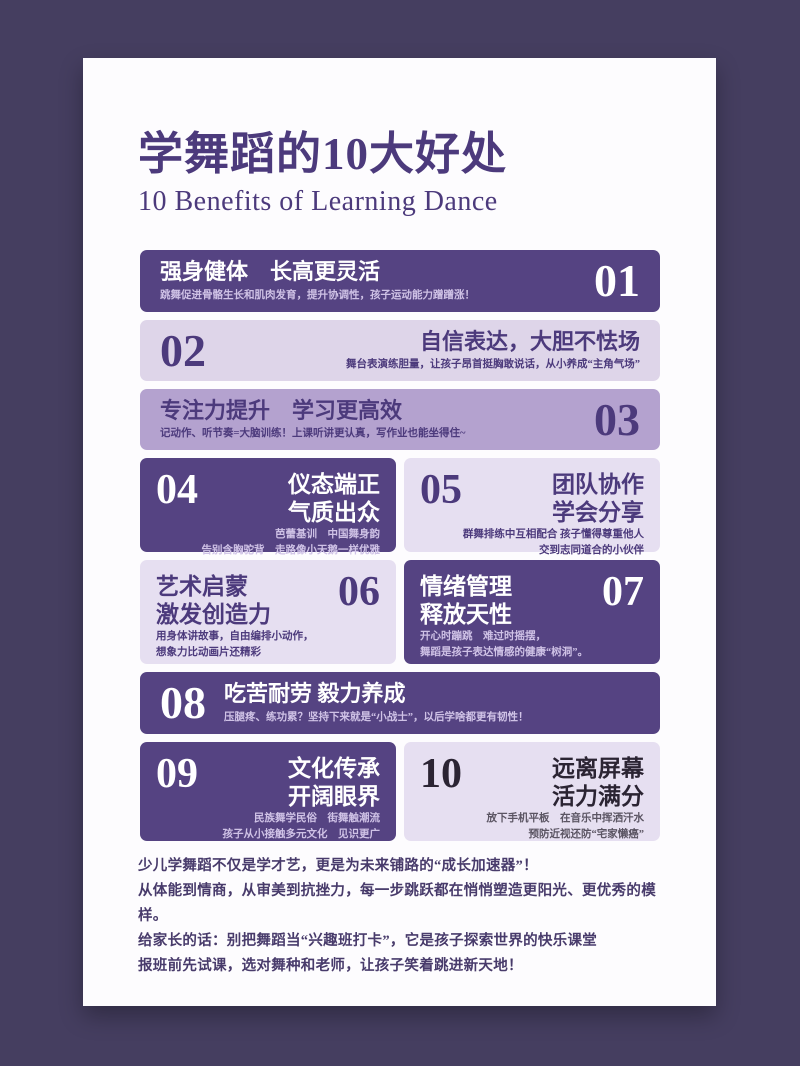  What do you see at coordinates (532, 497) in the screenshot?
I see `card-05-top: 05 团队协作 学会分享` at bounding box center [532, 497].